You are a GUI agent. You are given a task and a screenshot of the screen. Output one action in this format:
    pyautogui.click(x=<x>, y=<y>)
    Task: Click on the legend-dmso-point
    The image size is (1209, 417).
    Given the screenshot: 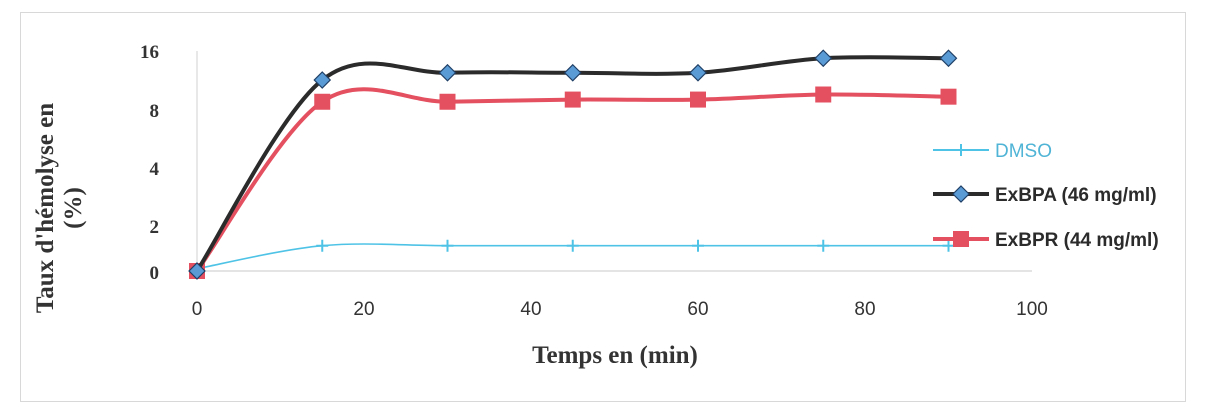 What is the action you would take?
    pyautogui.click(x=961, y=150)
    